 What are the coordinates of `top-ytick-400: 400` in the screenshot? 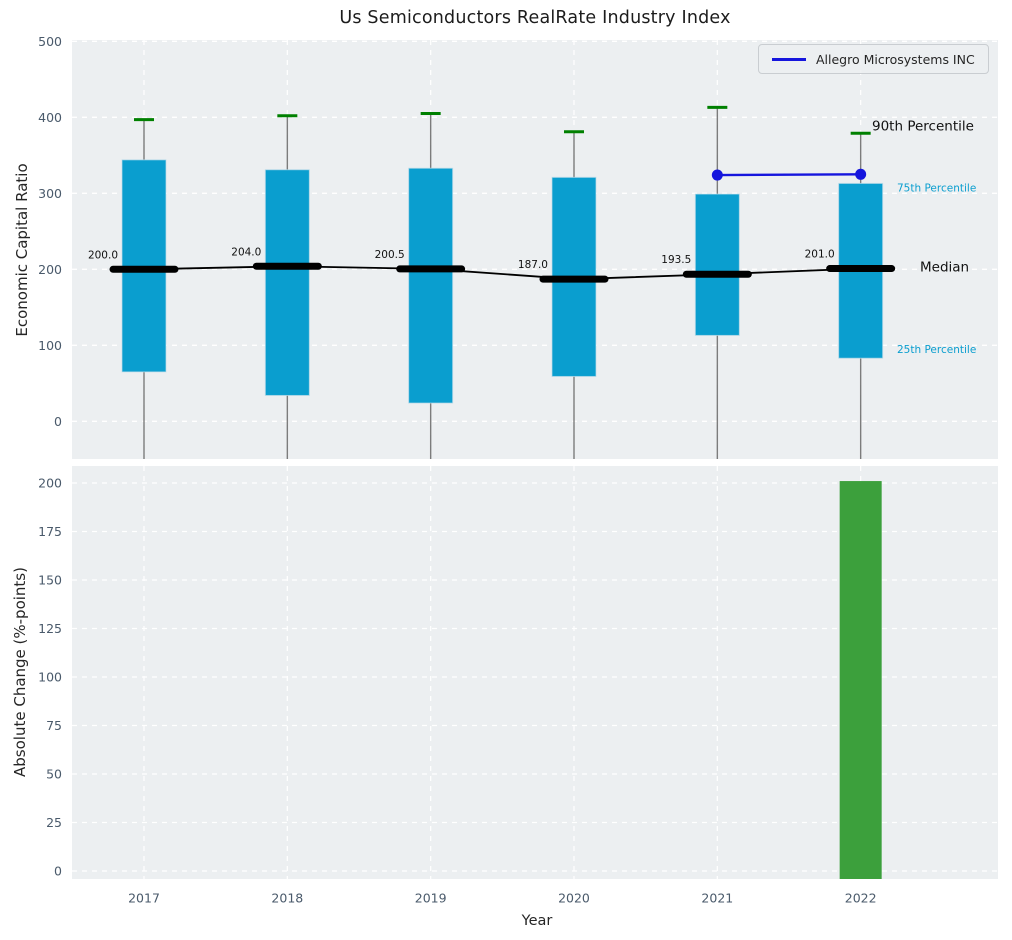 It's located at (50, 117).